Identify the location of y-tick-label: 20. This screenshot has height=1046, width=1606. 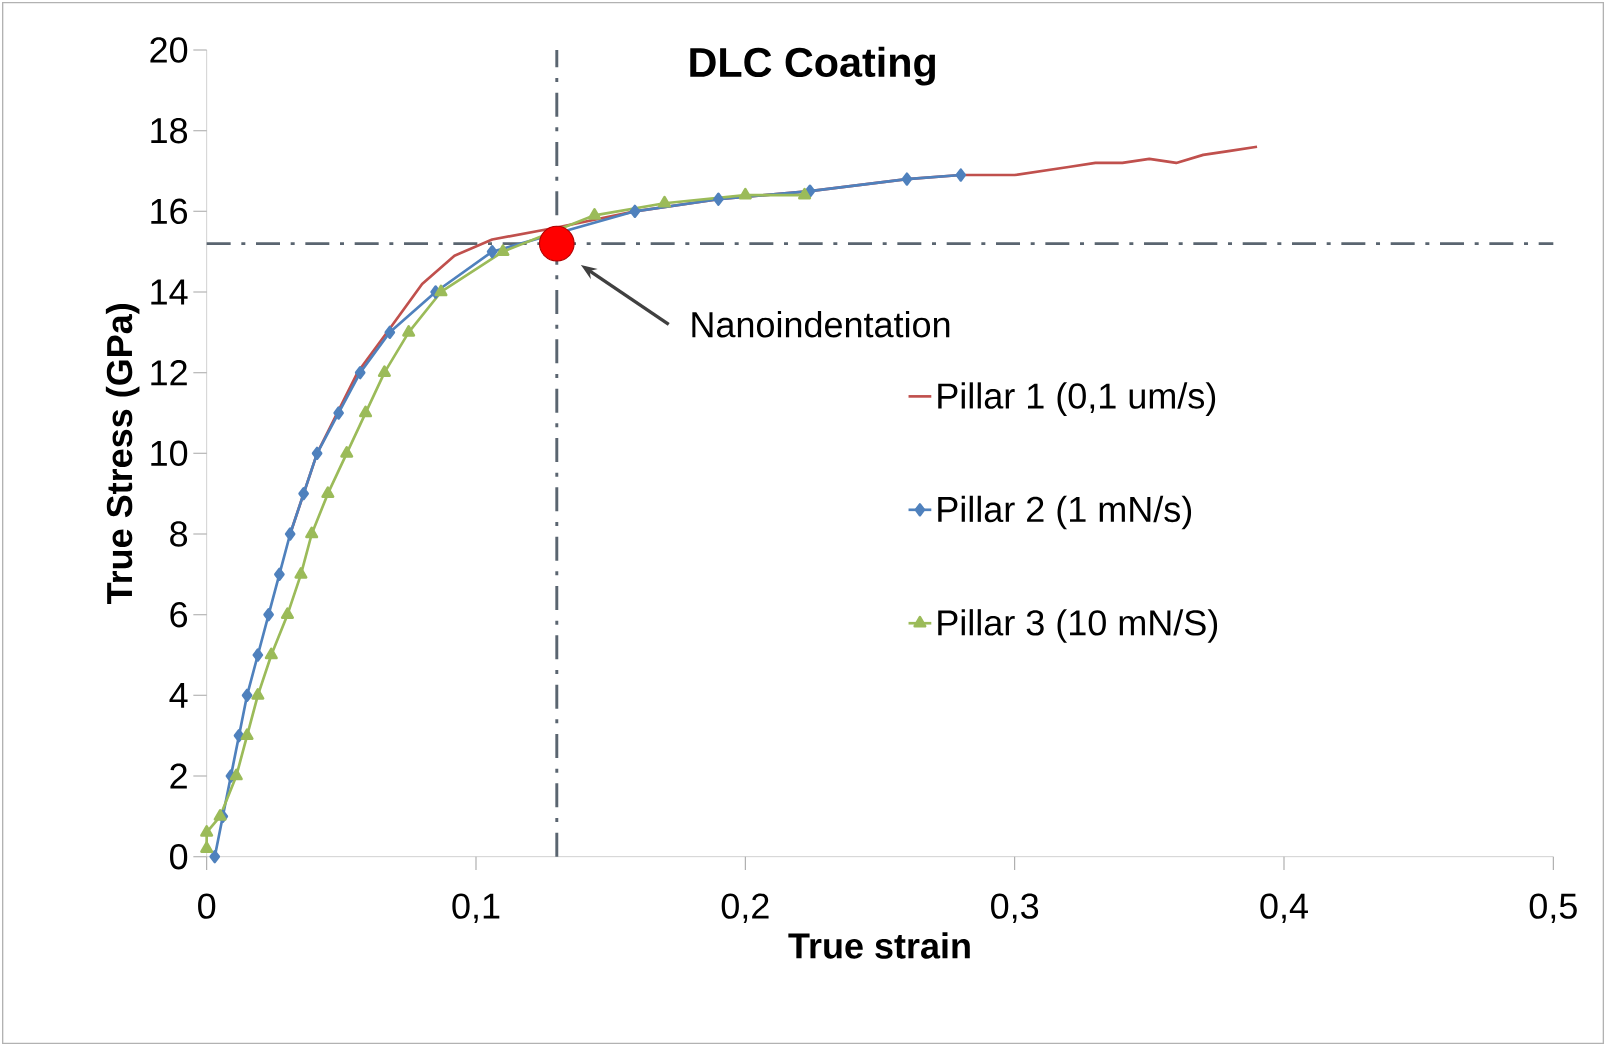
(169, 50).